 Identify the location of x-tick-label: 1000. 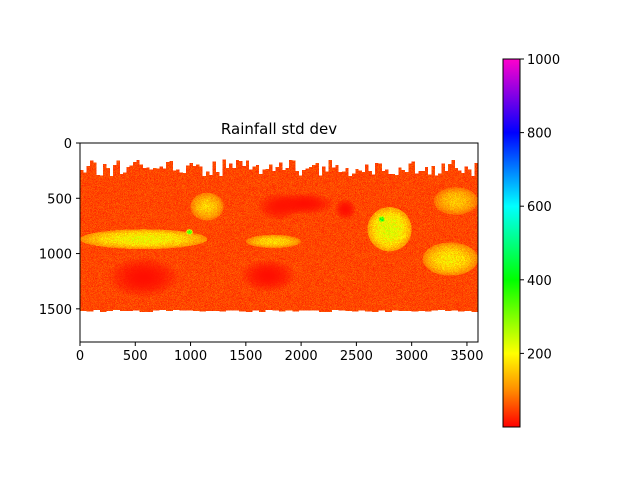
(190, 356).